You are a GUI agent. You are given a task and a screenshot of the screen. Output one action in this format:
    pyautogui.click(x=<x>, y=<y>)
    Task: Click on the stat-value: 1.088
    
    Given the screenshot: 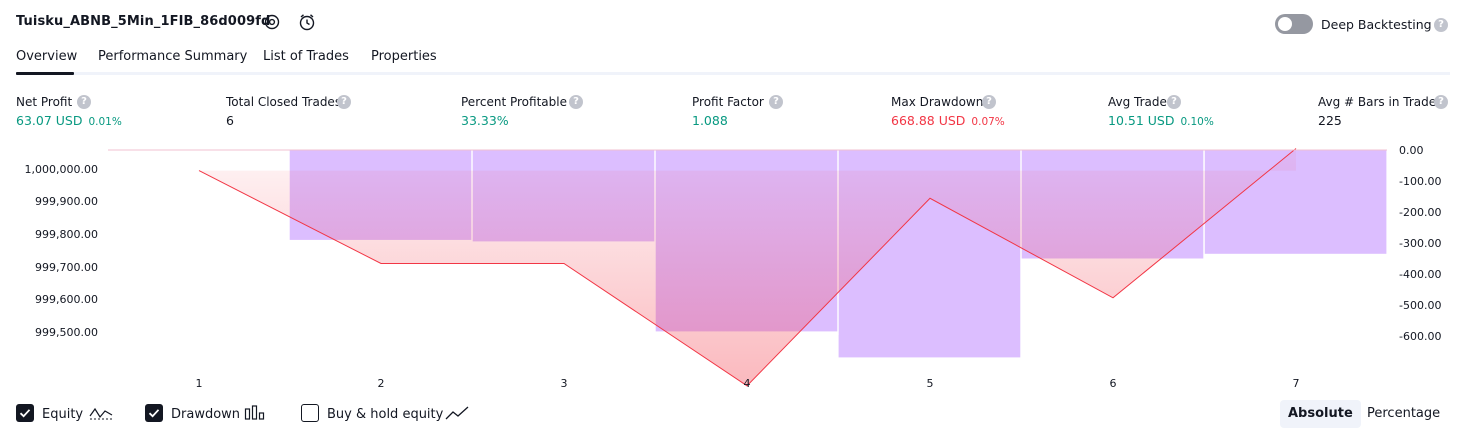 What is the action you would take?
    pyautogui.click(x=710, y=120)
    